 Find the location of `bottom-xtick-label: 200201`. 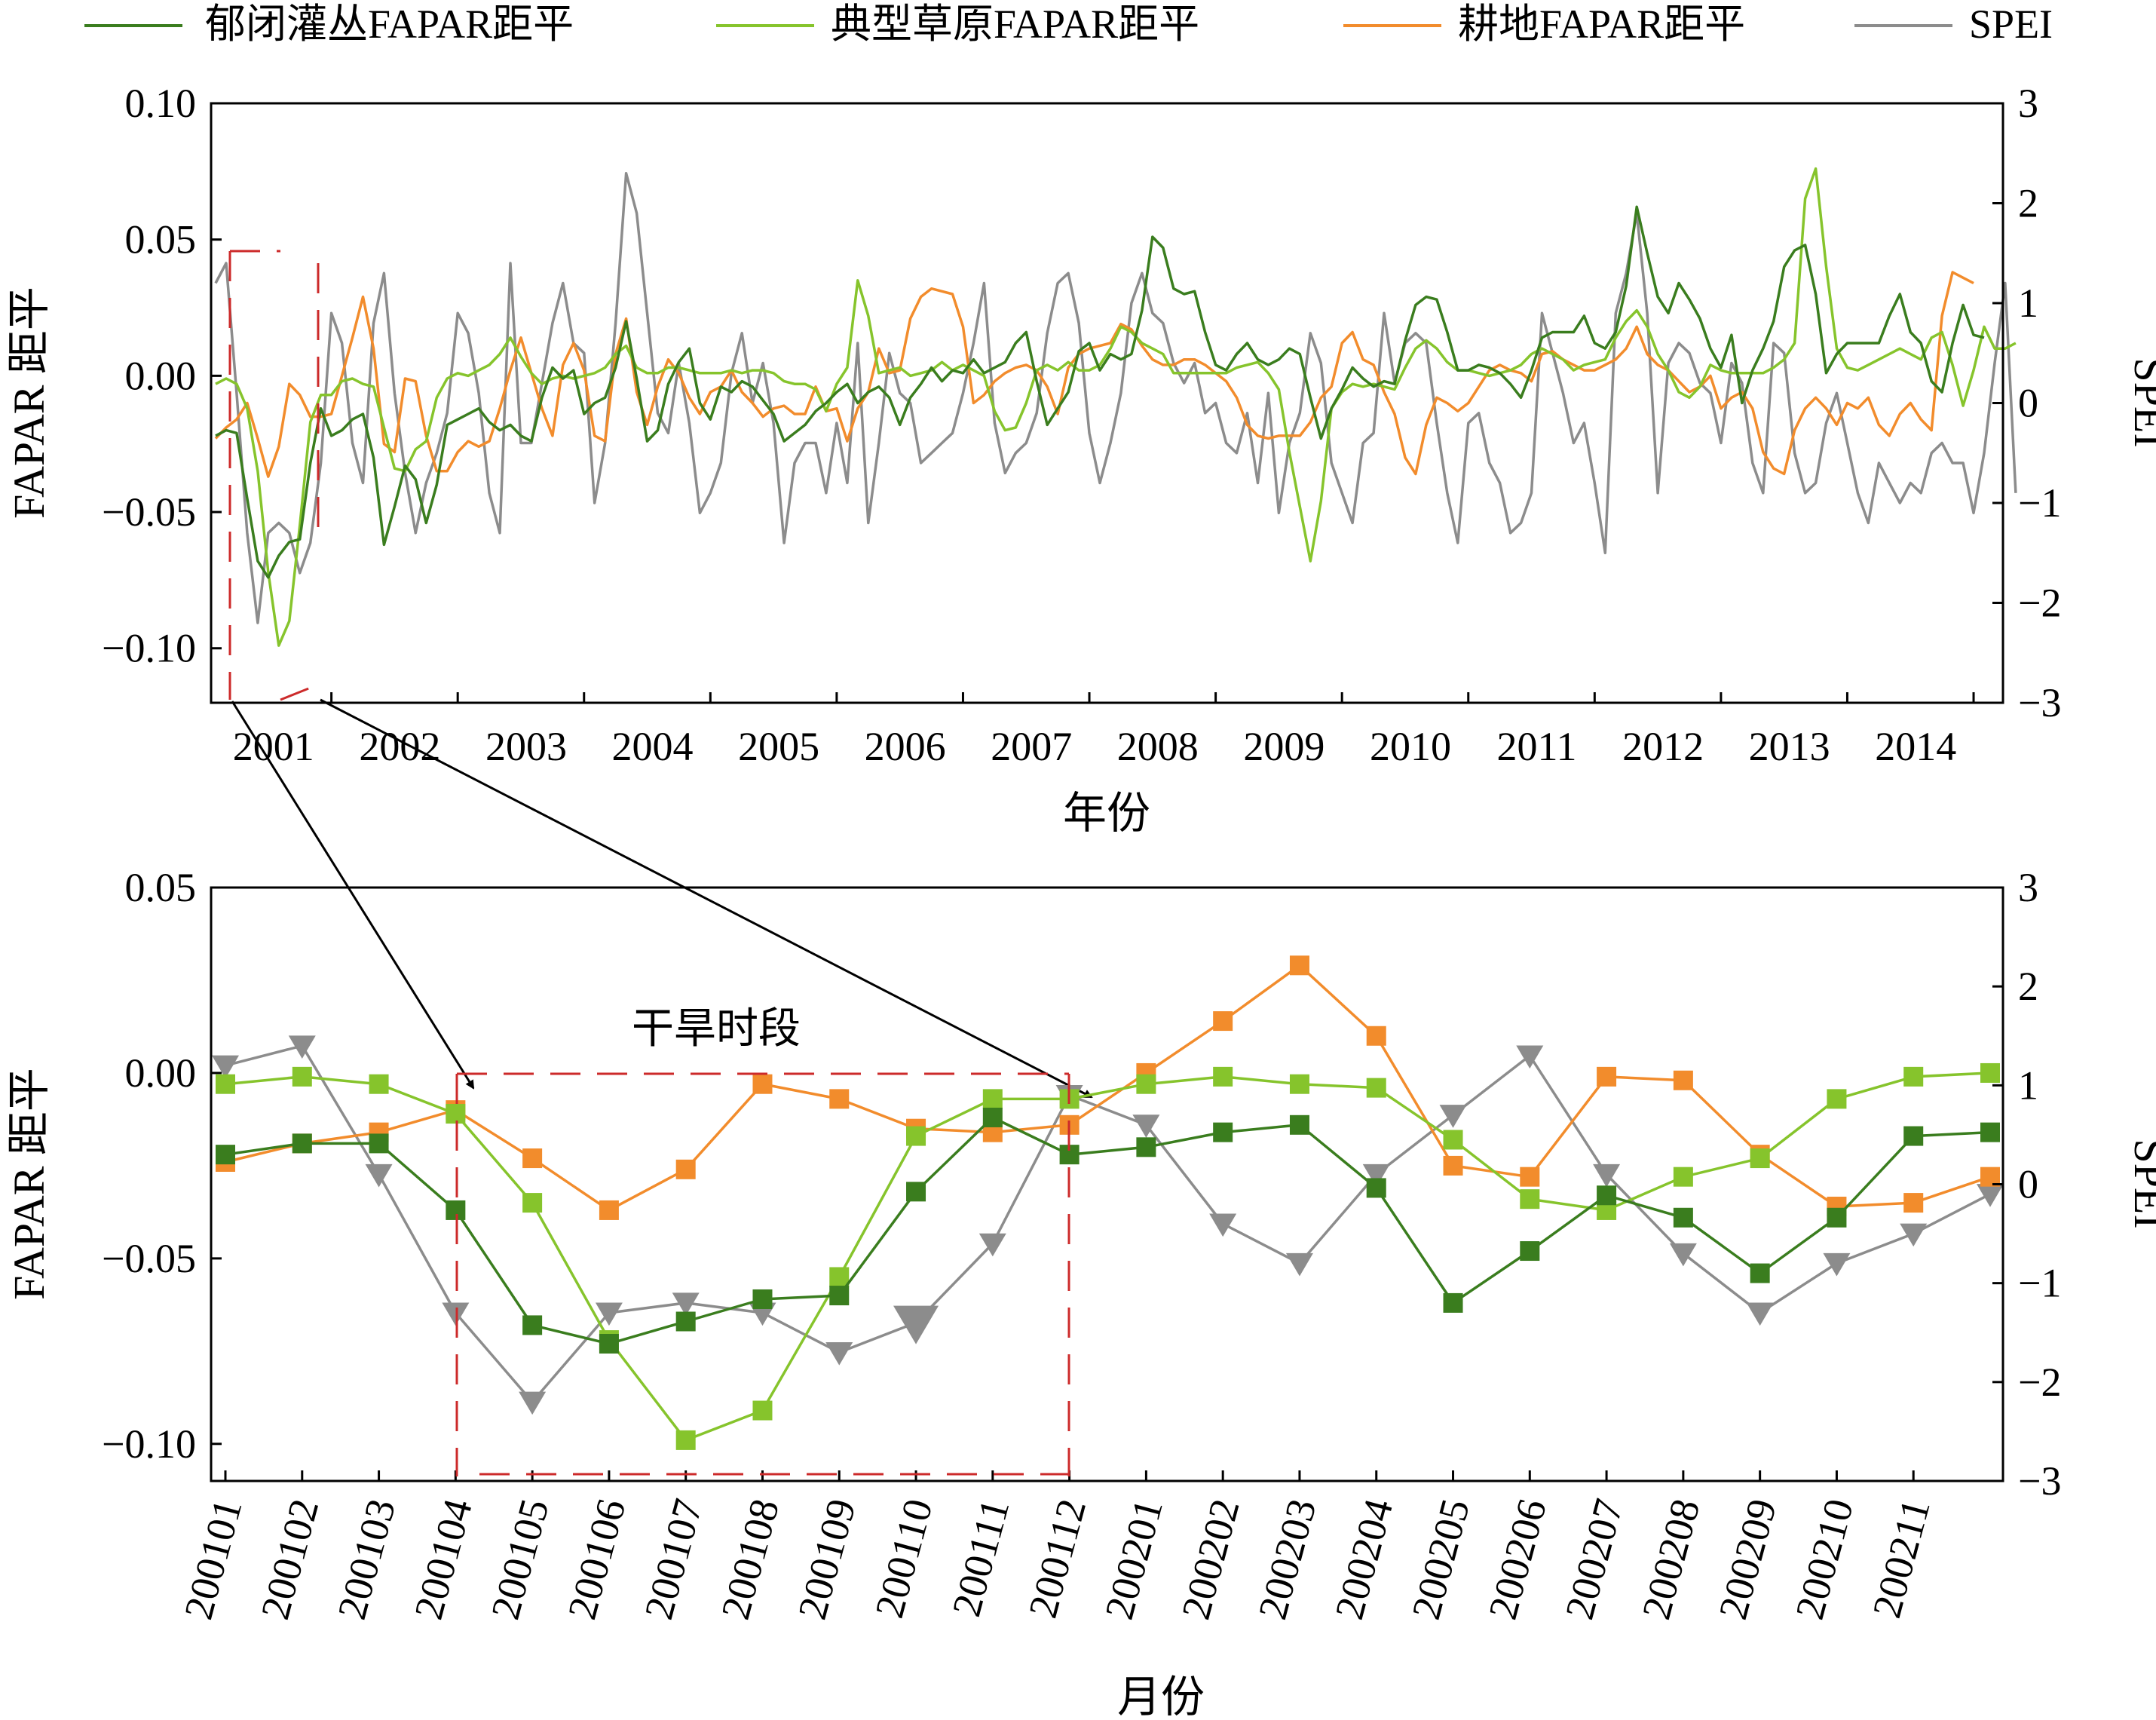

bottom-xtick-label: 200201 is located at coordinates (1133, 1559).